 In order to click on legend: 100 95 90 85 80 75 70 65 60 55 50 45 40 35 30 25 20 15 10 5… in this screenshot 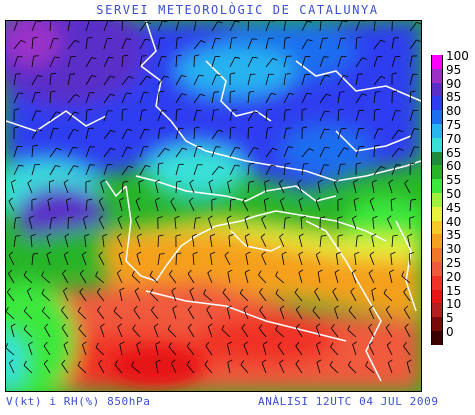, I will do `click(453, 202)`.